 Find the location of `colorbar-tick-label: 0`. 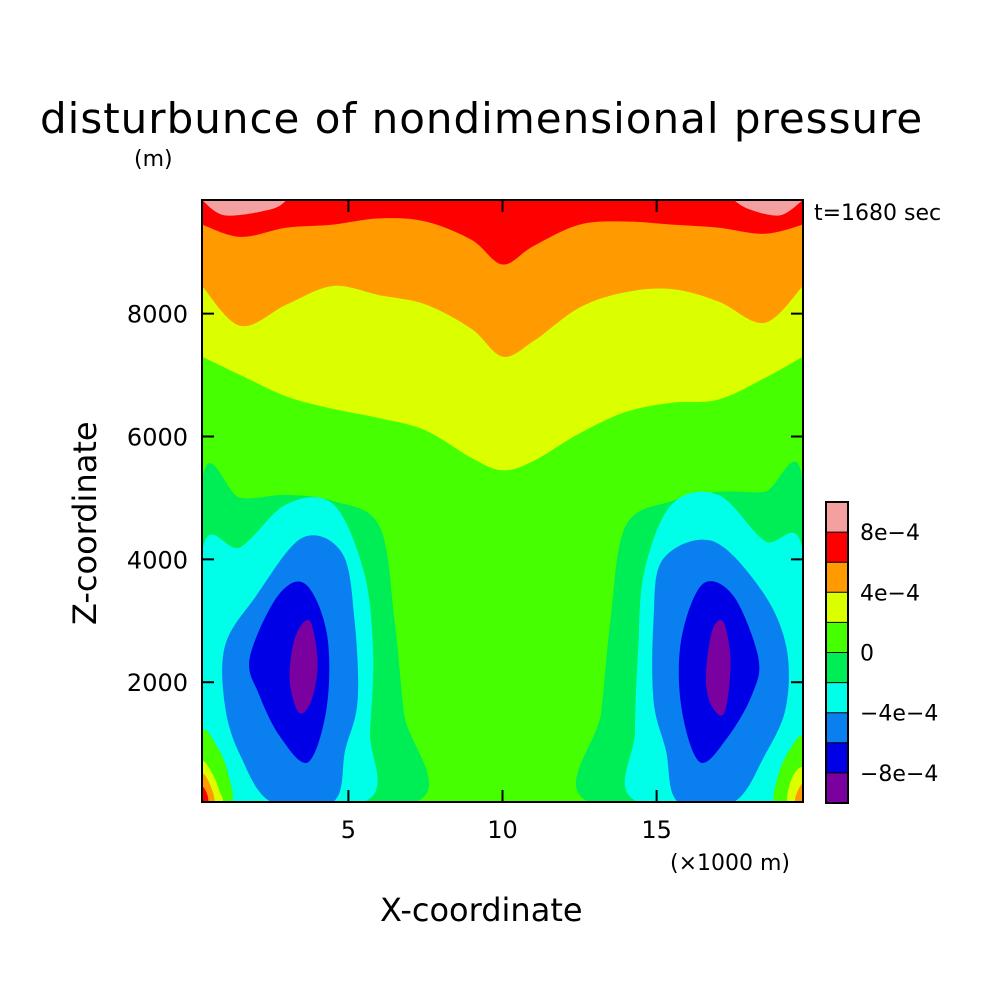

colorbar-tick-label: 0 is located at coordinates (867, 654).